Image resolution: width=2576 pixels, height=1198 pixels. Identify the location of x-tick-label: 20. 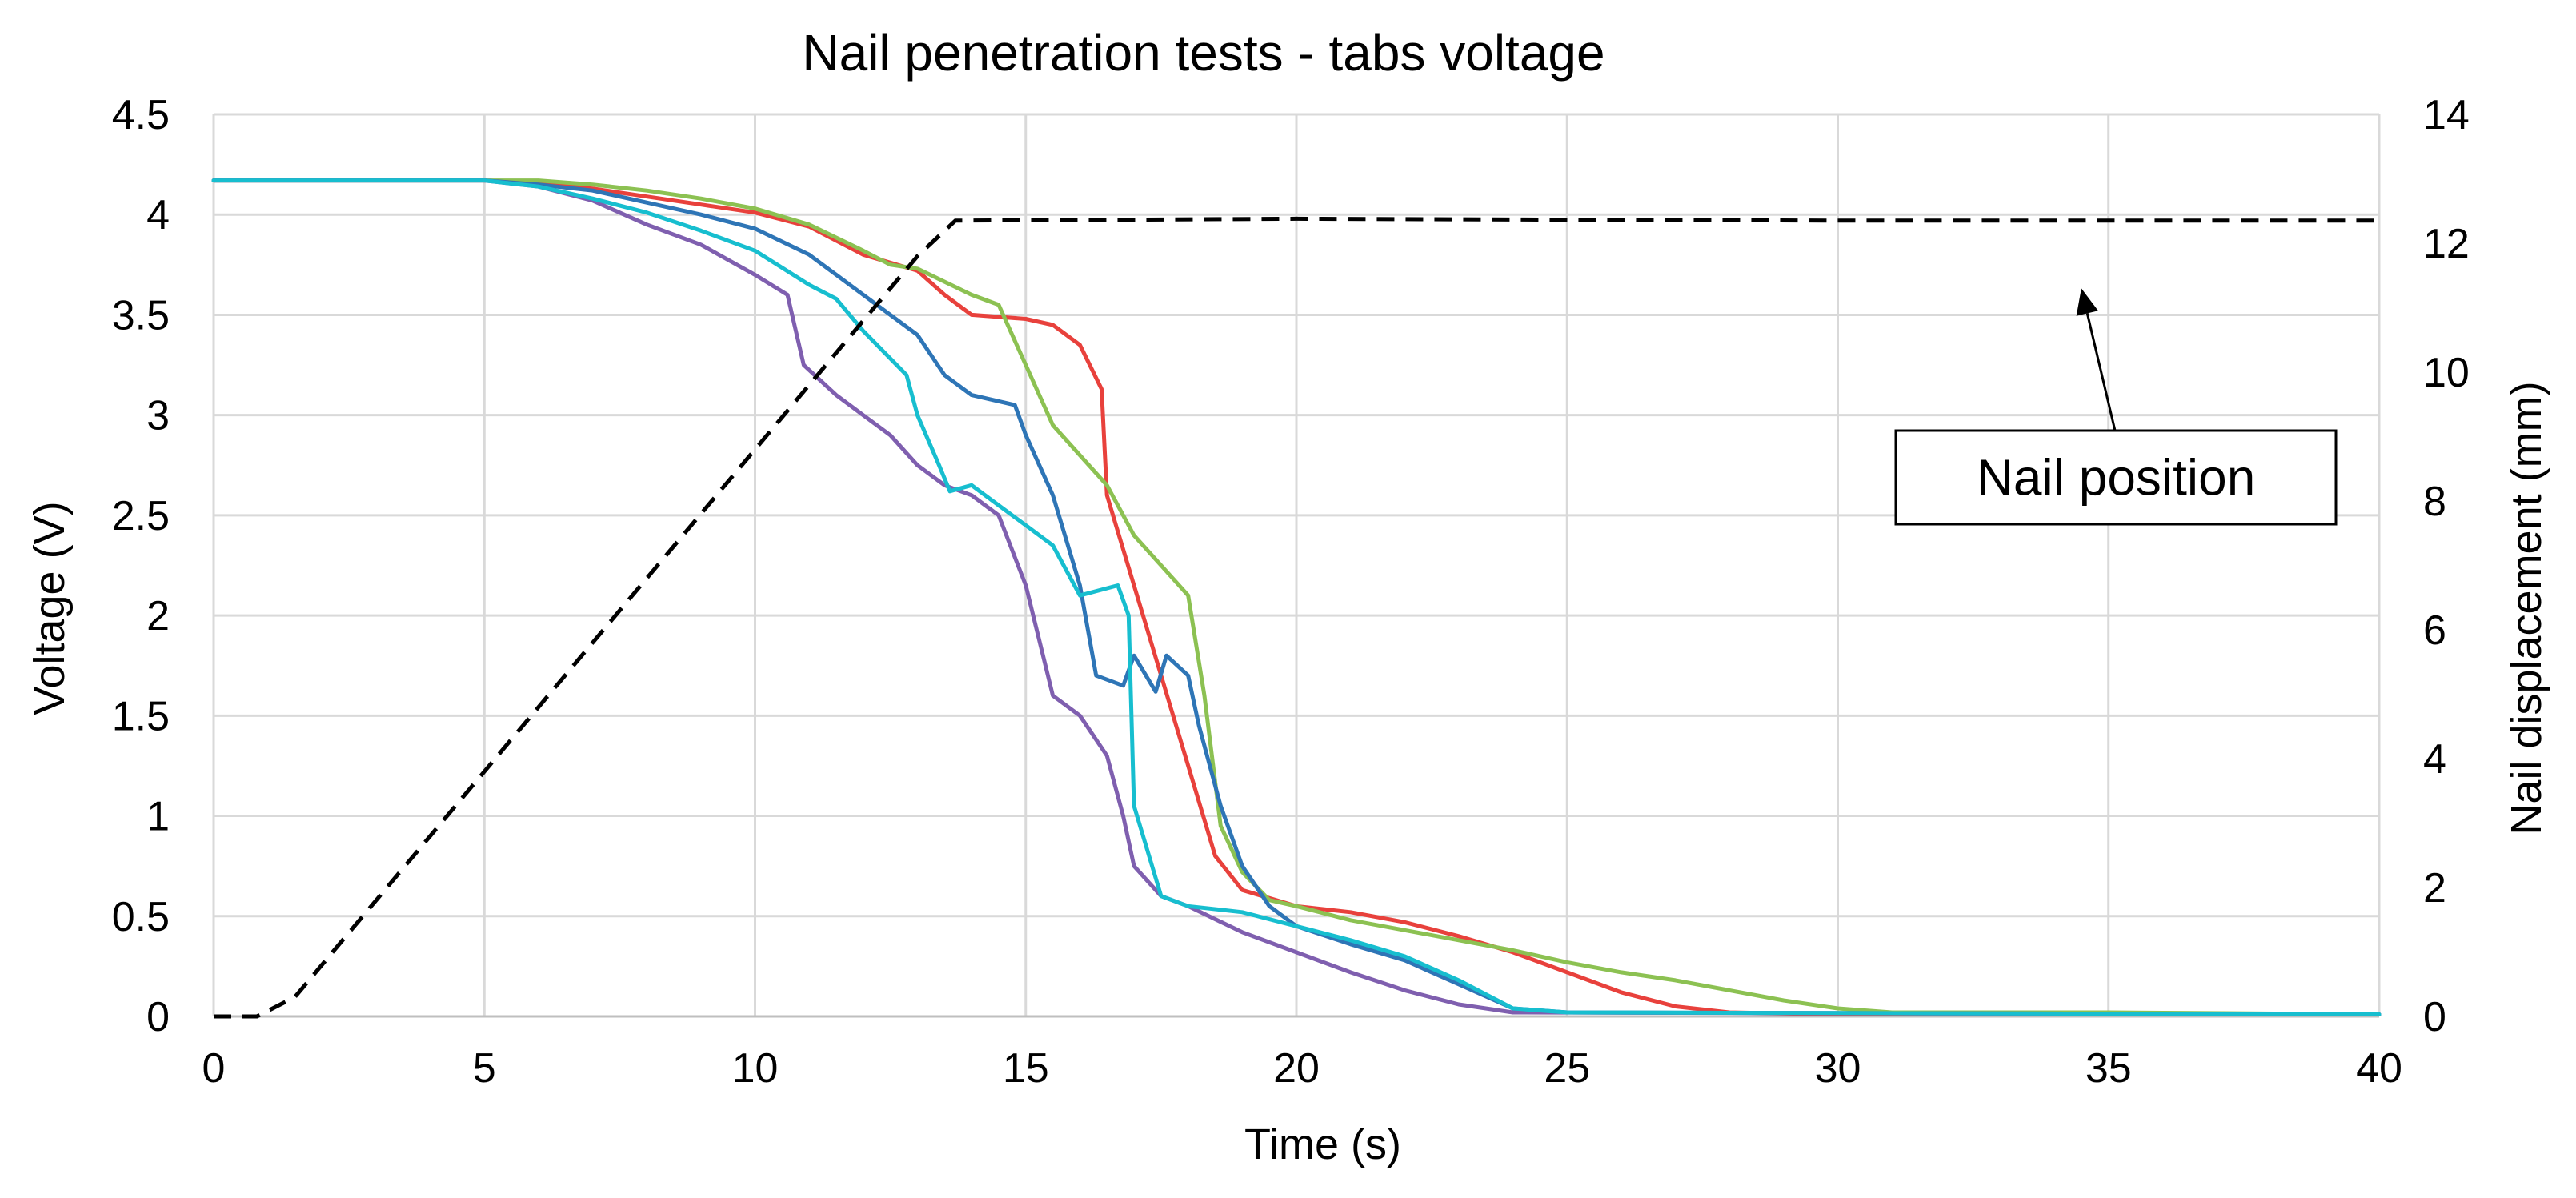
(1296, 1068).